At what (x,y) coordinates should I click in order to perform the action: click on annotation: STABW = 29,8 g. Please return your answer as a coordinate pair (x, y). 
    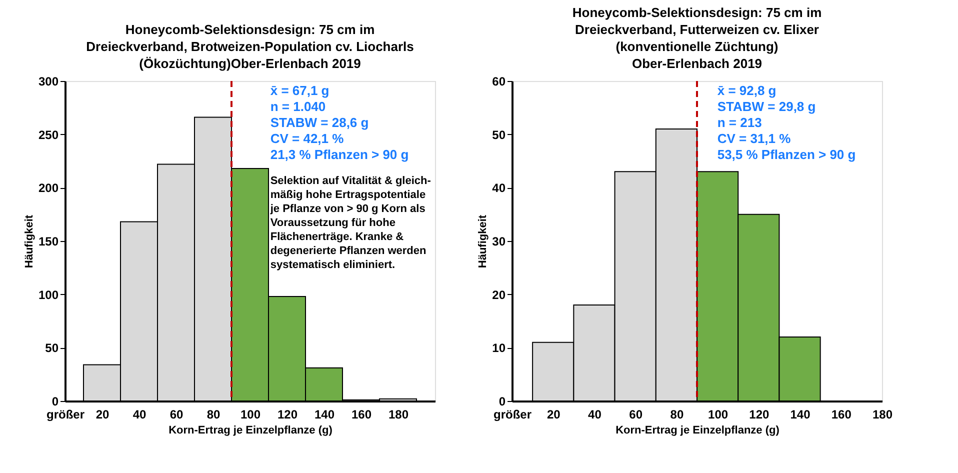
    Looking at the image, I should click on (766, 106).